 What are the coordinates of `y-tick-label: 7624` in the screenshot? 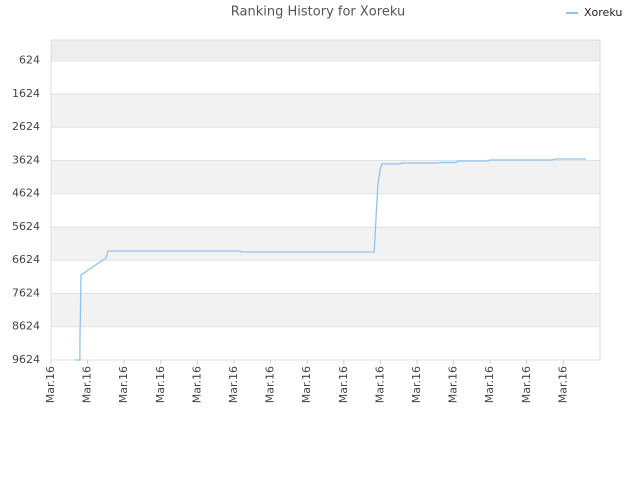 It's located at (26, 292).